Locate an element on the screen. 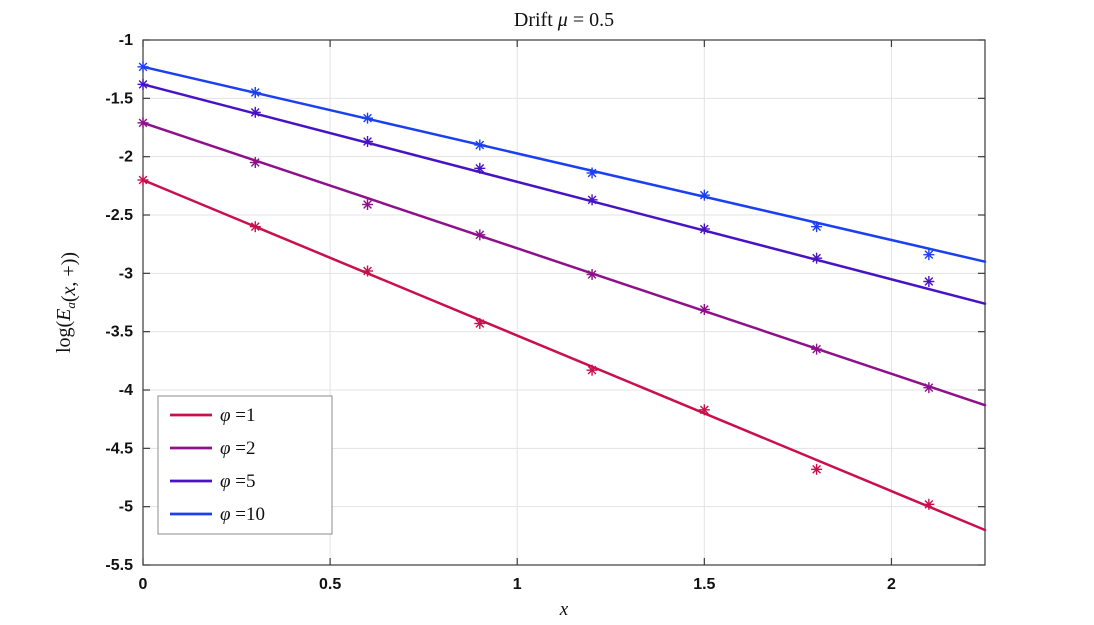  chart-title: Drift μ = 0.5 is located at coordinates (564, 20).